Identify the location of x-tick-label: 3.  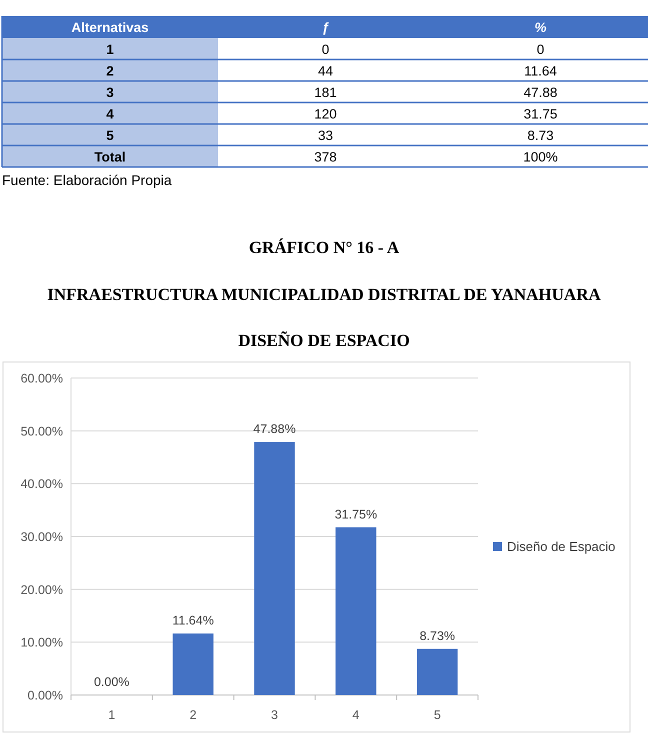
(274, 715).